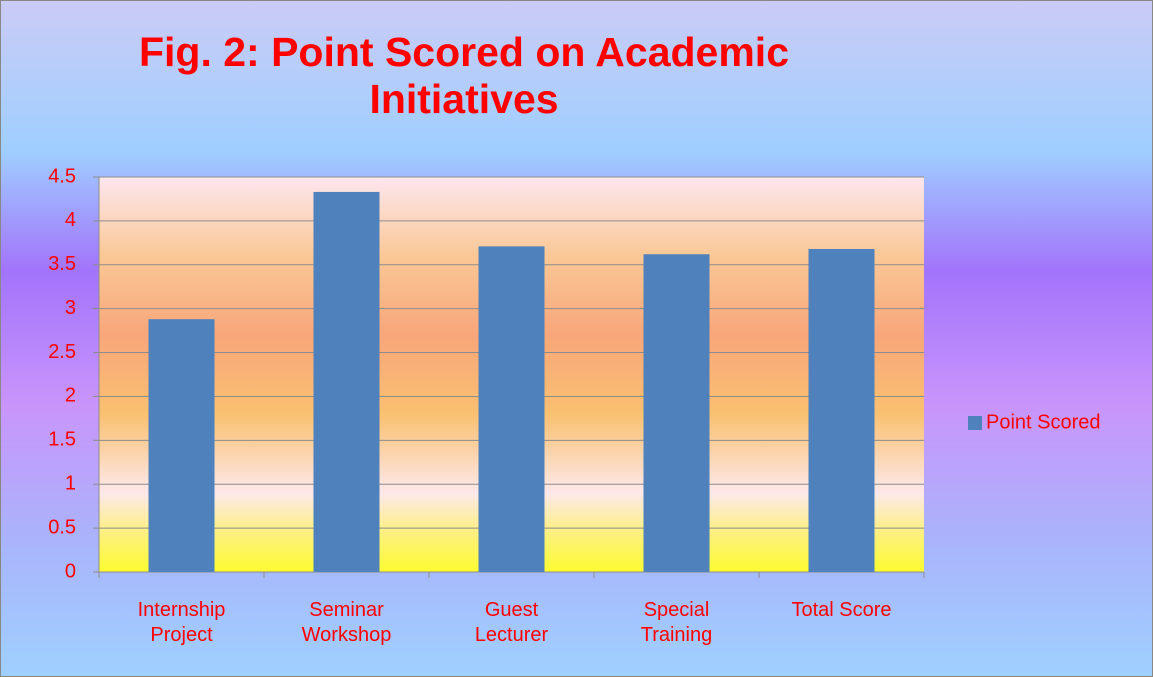 The height and width of the screenshot is (677, 1153). What do you see at coordinates (62, 440) in the screenshot?
I see `y-tick-label: 1.5` at bounding box center [62, 440].